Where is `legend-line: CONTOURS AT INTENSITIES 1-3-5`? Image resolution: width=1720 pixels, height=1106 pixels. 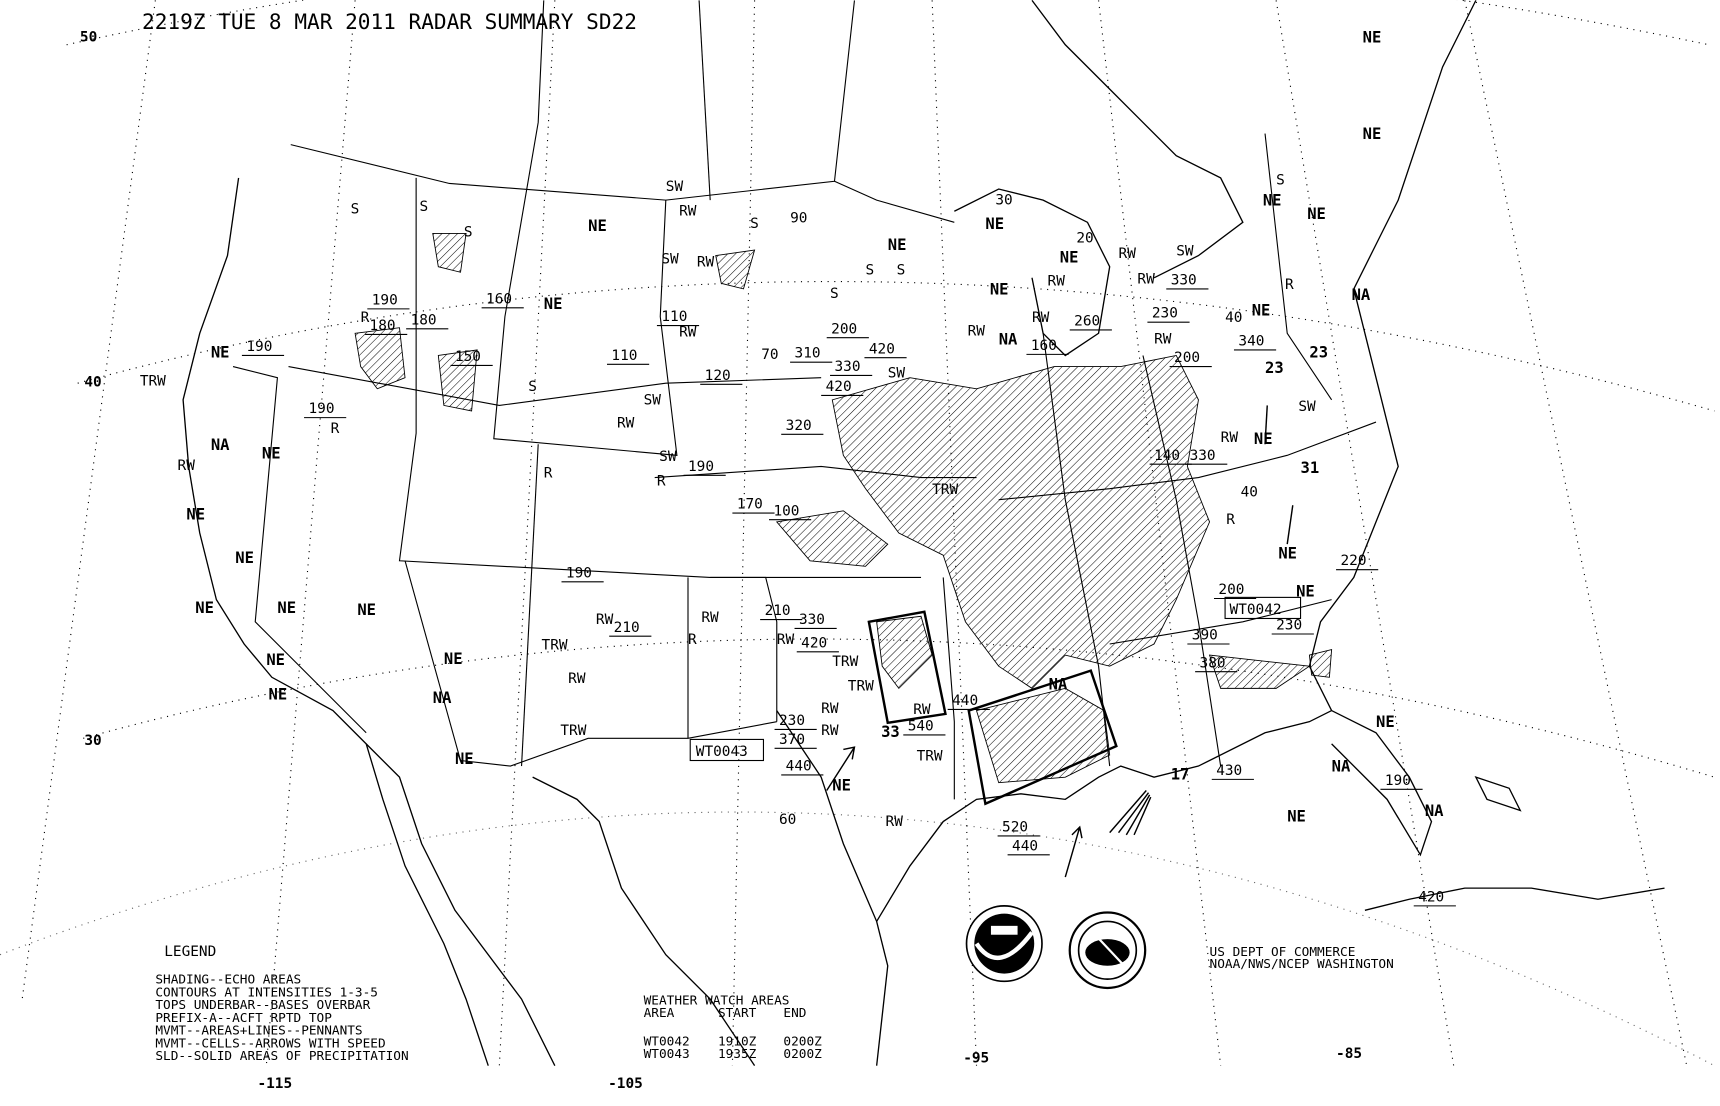 legend-line: CONTOURS AT INTENSITIES 1-3-5 is located at coordinates (266, 992).